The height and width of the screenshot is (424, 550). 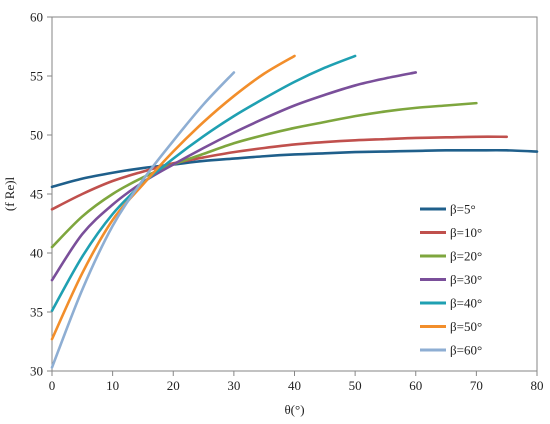 I want to click on legend: β=5° β=10° β=20° β=30° β=40° β=50° β=60°, so click(x=451, y=280).